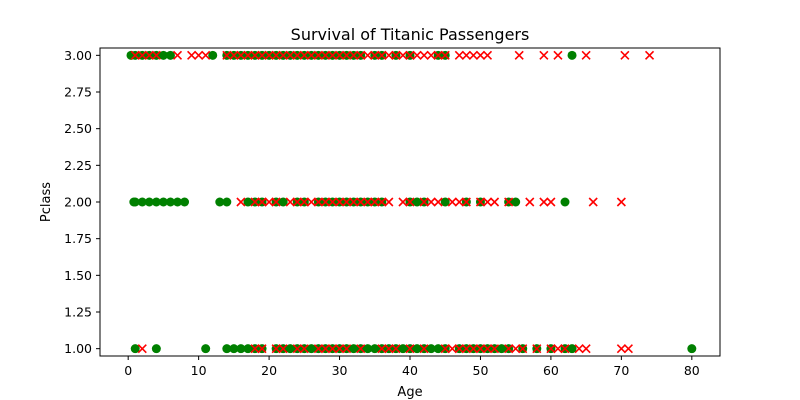 Image resolution: width=800 pixels, height=400 pixels. Describe the element at coordinates (78, 165) in the screenshot. I see `y-tick-label: 2.25` at that location.